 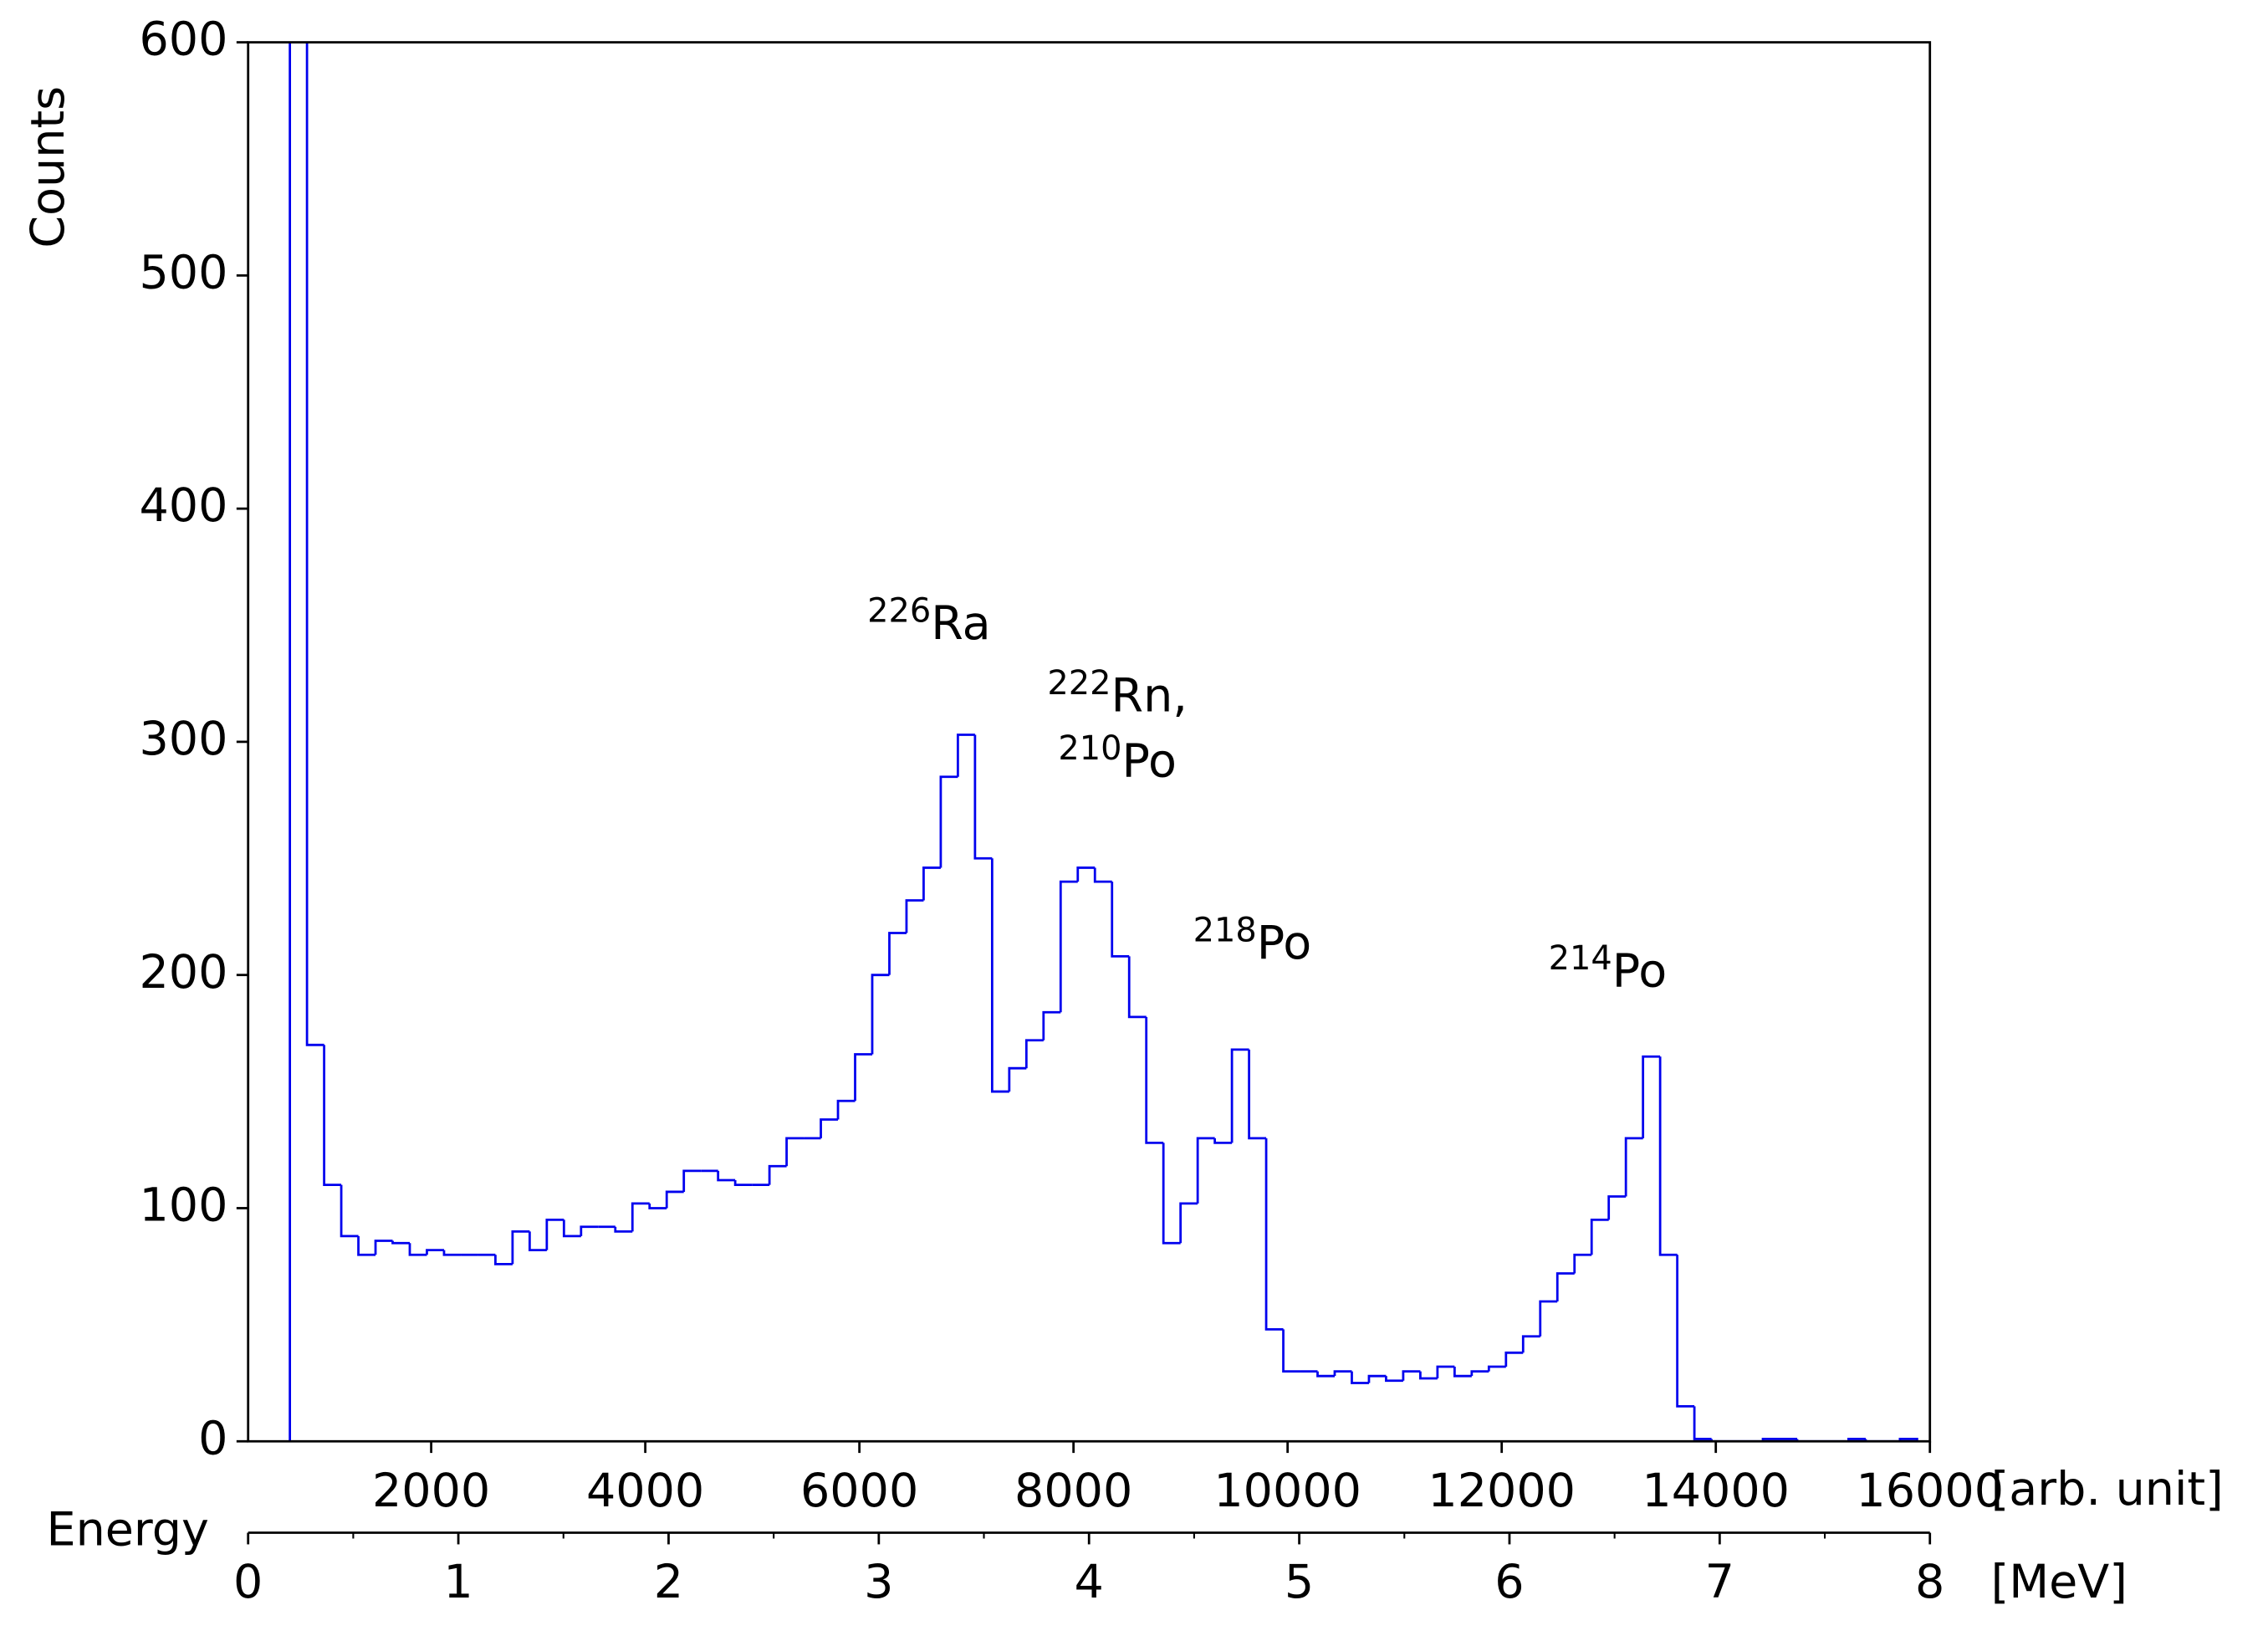 I want to click on y-tick-label: 300, so click(x=183, y=739).